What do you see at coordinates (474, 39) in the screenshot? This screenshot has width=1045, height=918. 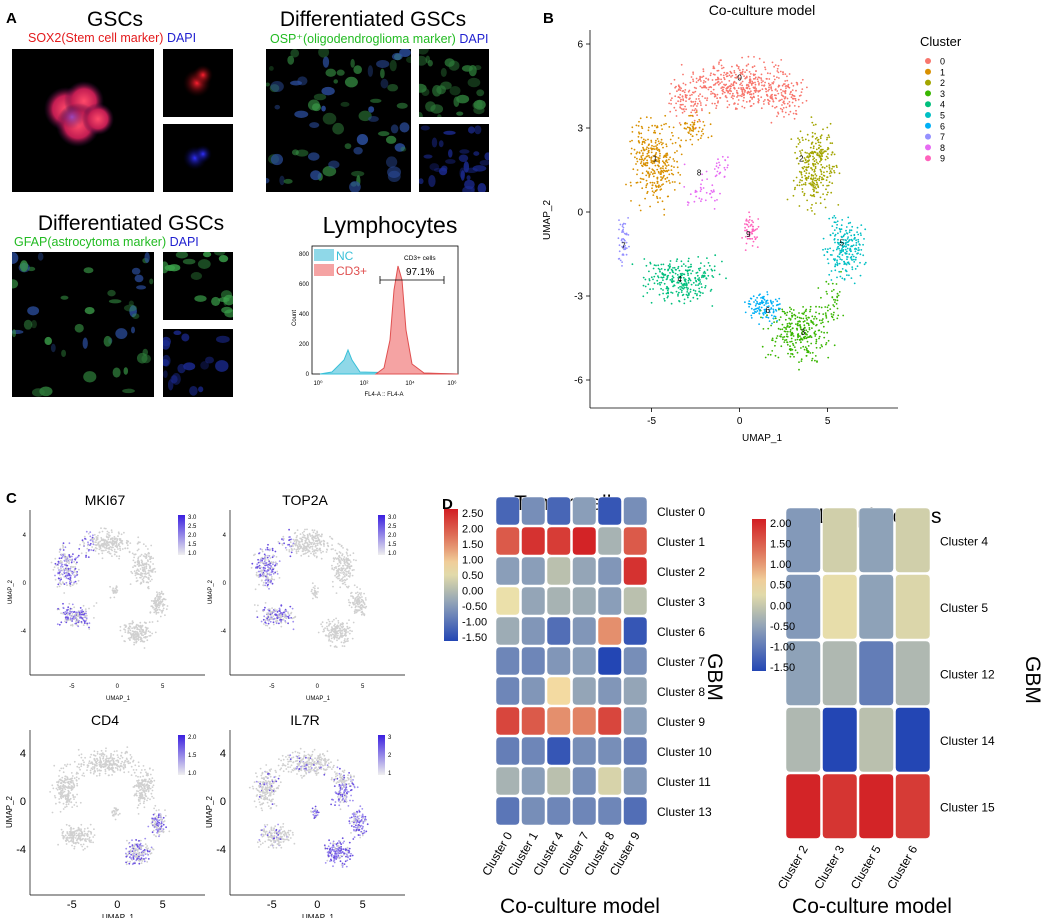 I see `dapi-label: DAPI` at bounding box center [474, 39].